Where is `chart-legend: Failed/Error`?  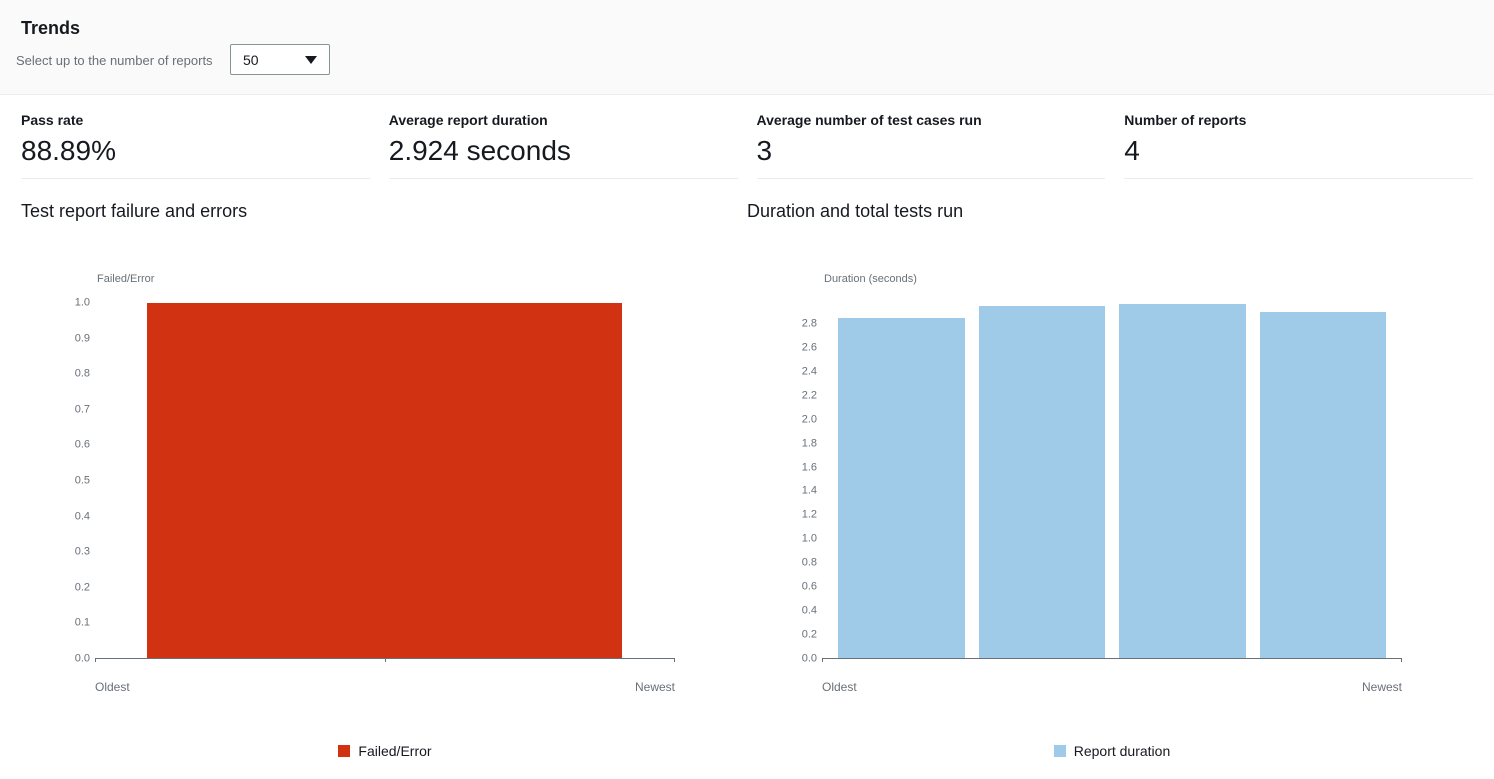 chart-legend: Failed/Error is located at coordinates (385, 751).